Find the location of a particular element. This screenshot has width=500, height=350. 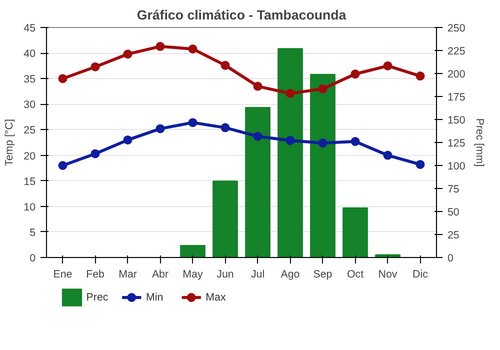

x-tick-label: Sep is located at coordinates (322, 274).